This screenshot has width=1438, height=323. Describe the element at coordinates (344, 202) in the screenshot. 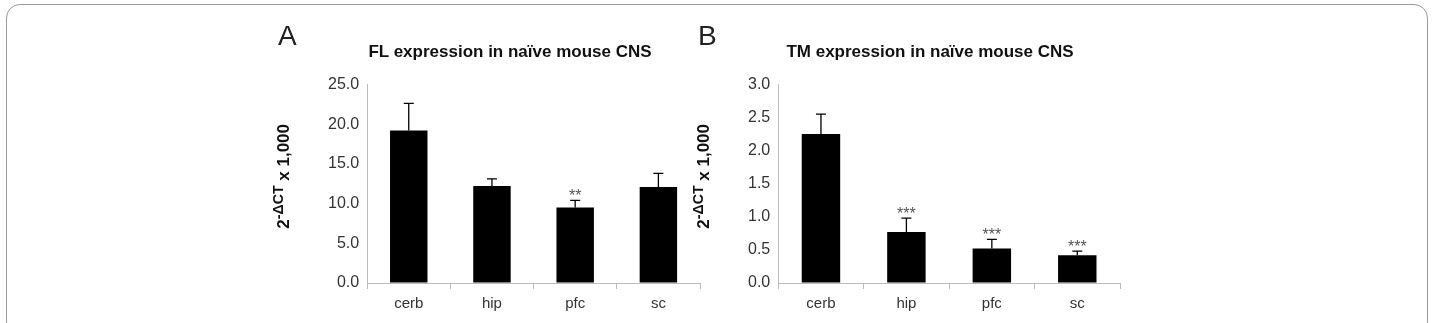

I see `y-tick-label: 10.0` at that location.